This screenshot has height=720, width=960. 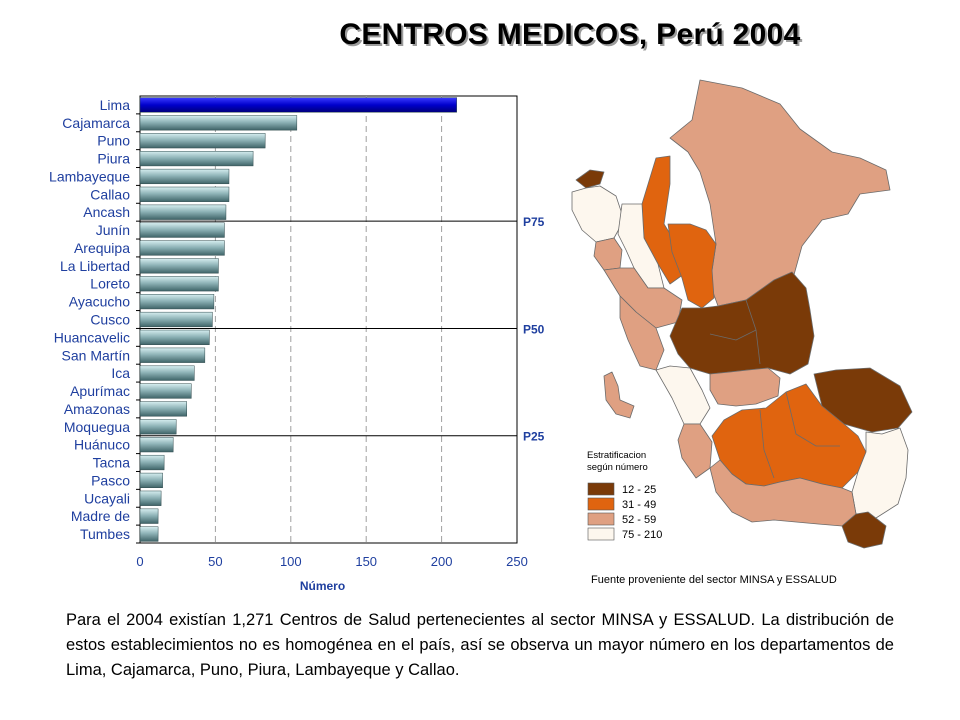 What do you see at coordinates (96, 123) in the screenshot?
I see `category-label-1: Cajamarca` at bounding box center [96, 123].